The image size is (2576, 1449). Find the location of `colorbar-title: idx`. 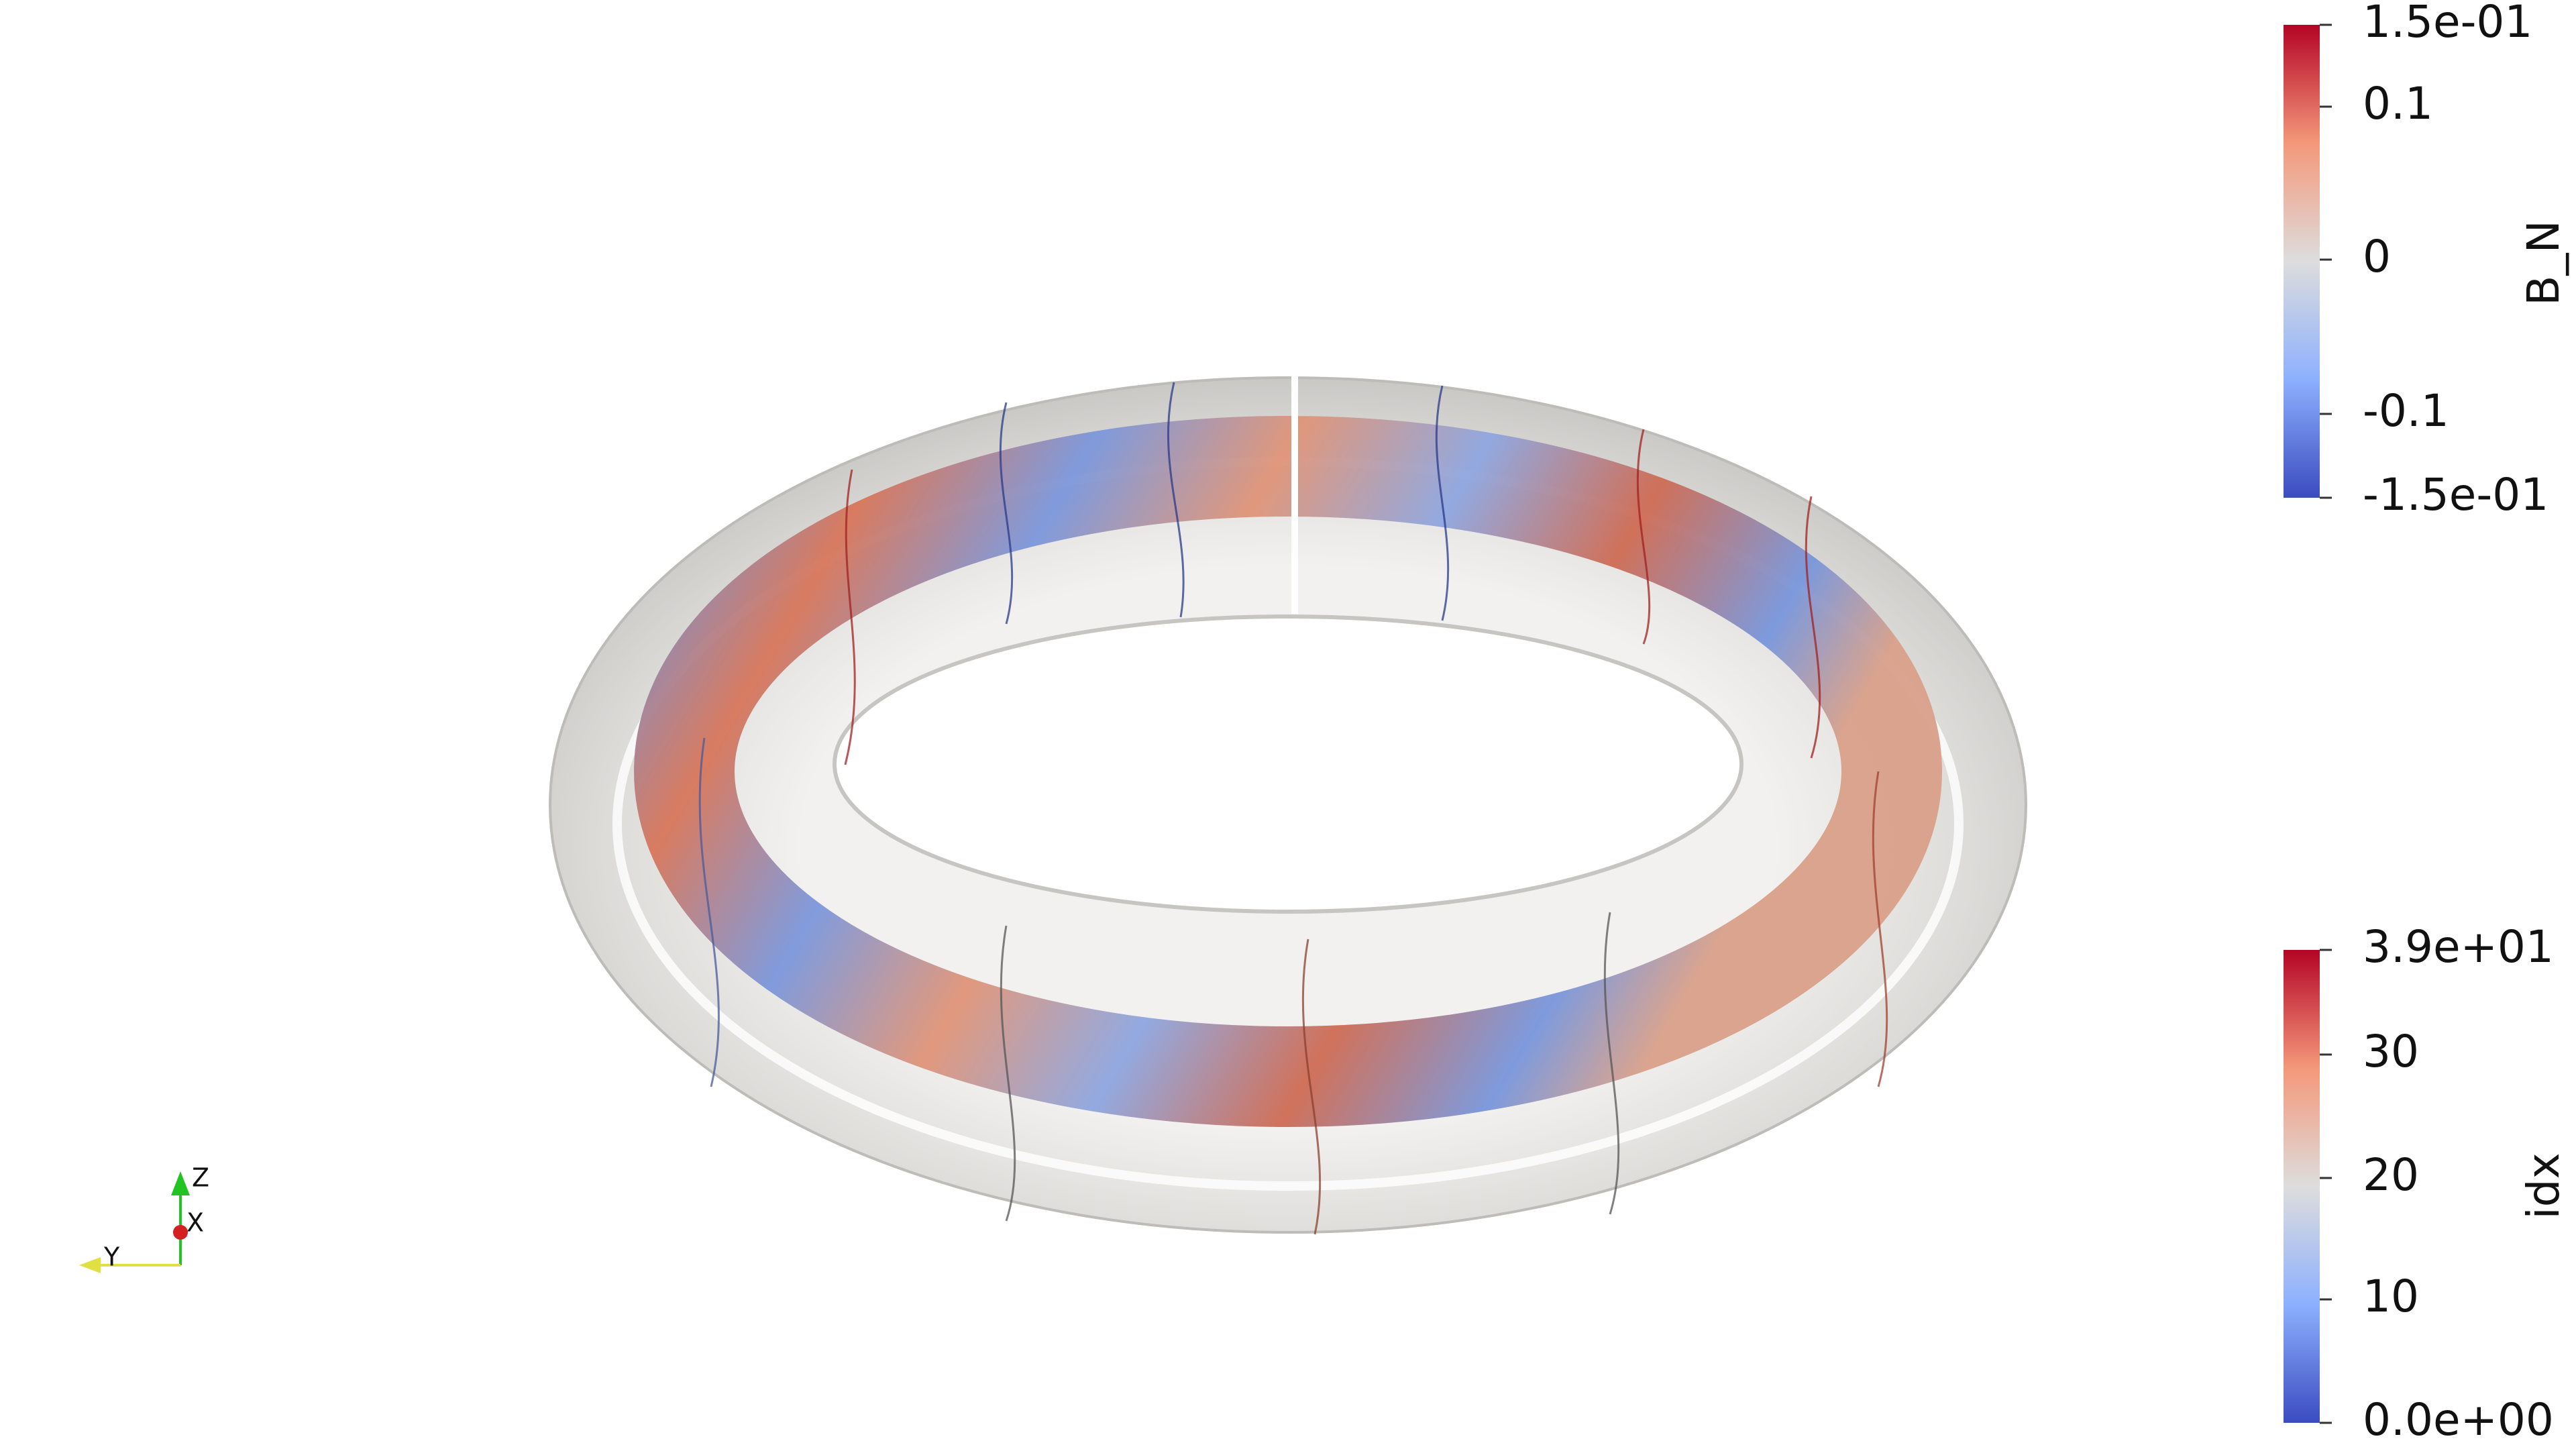

colorbar-title: idx is located at coordinates (2543, 1185).